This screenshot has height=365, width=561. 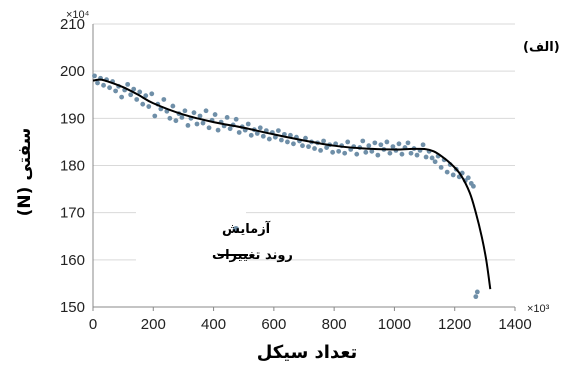 I want to click on panel-label: (الف), so click(x=541, y=47).